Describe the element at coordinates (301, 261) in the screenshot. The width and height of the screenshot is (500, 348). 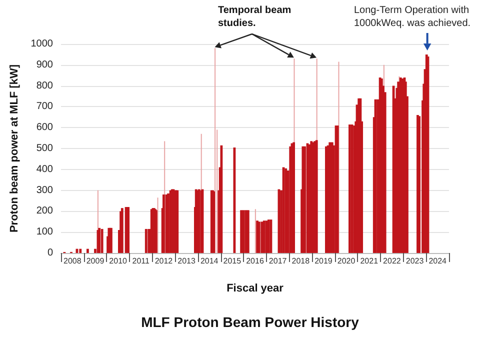
I see `x-tick-label: 2018` at that location.